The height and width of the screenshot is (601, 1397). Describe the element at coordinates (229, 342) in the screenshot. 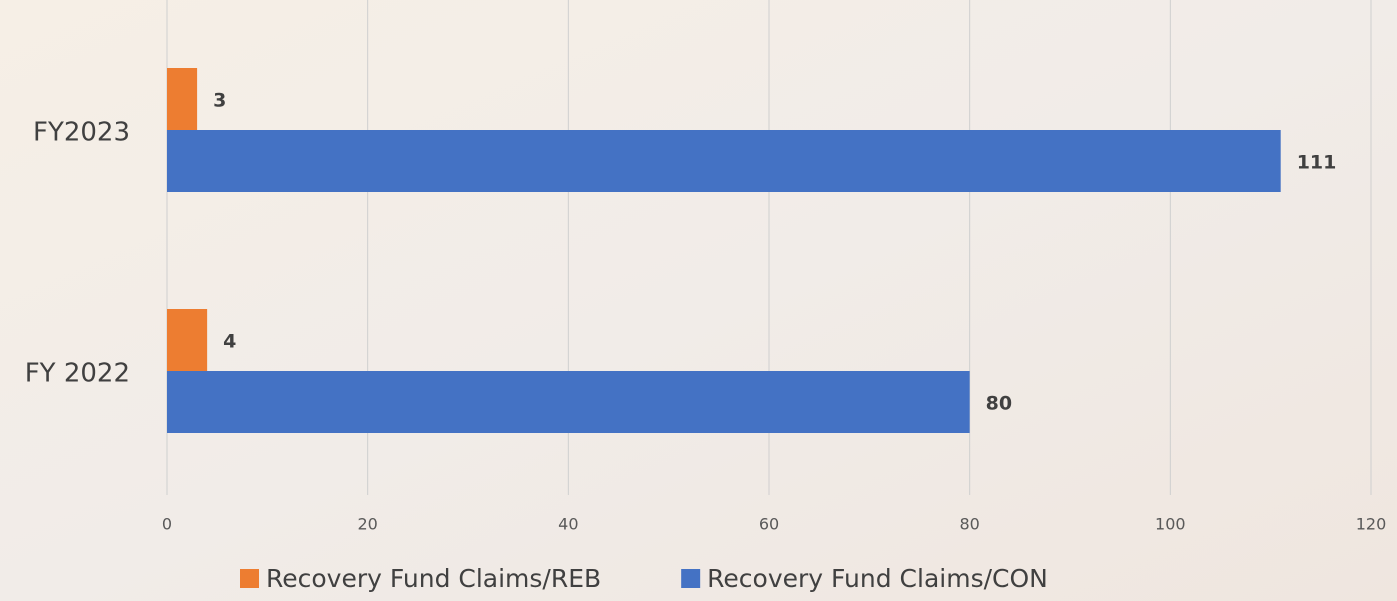

I see `data-label: 4` at that location.